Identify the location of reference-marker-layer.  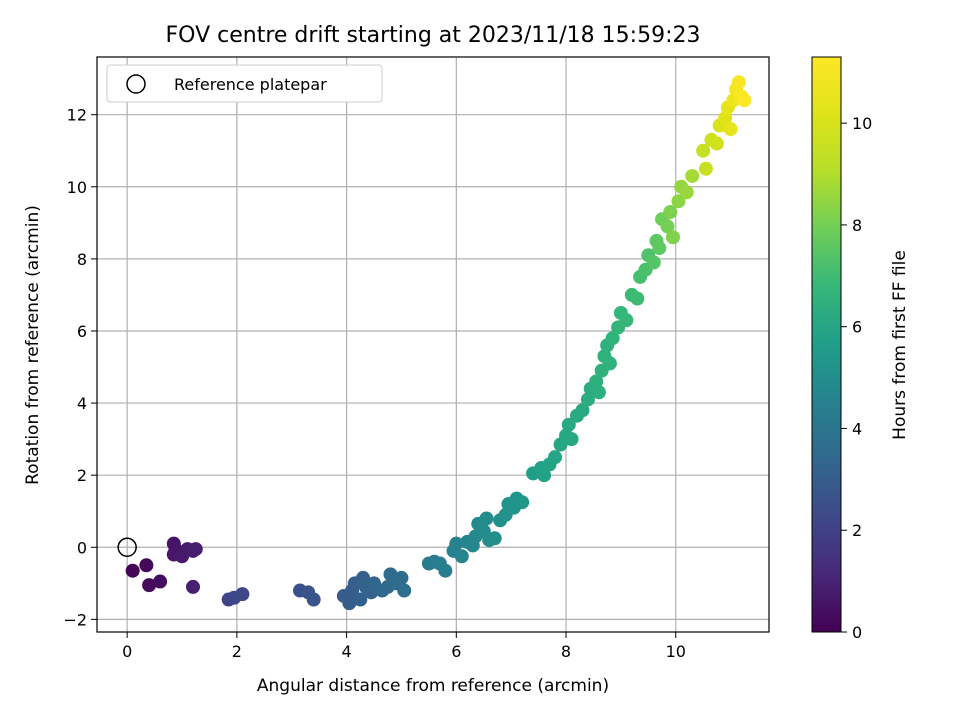
(127, 547).